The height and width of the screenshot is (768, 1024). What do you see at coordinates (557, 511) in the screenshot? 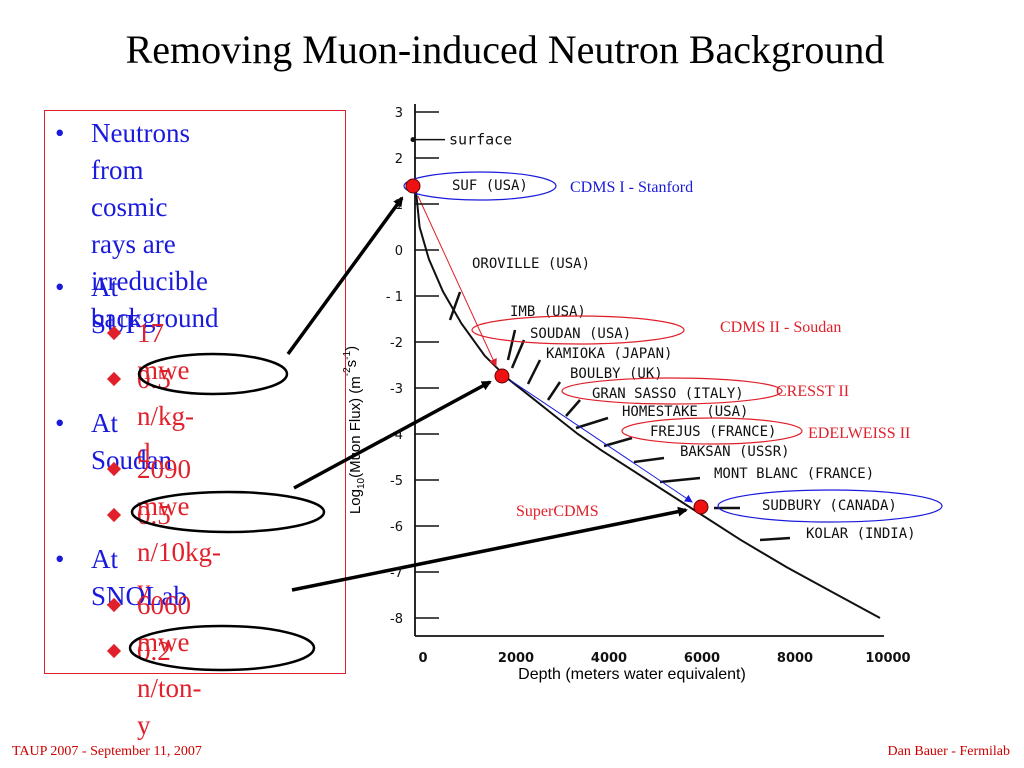
I see `experiment-annotation: SuperCDMS` at bounding box center [557, 511].